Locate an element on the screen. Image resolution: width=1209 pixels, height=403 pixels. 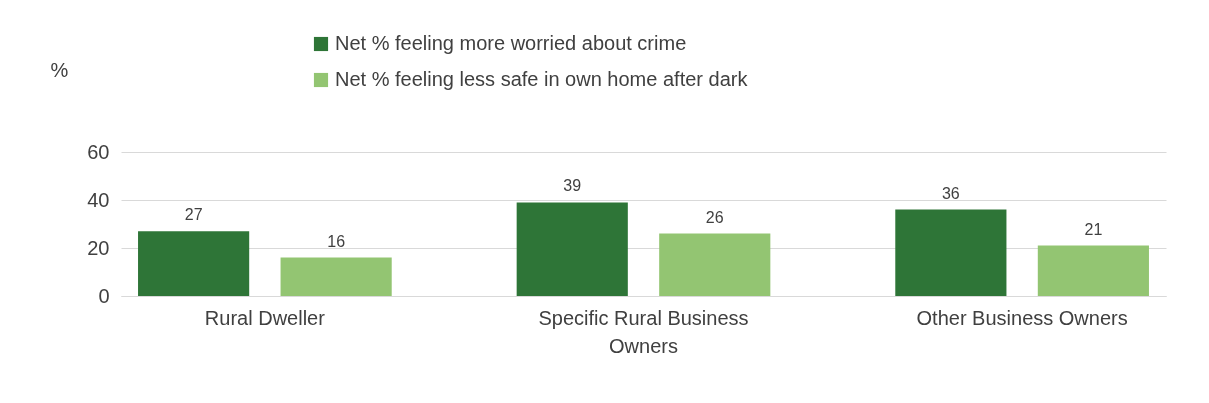
x-tick-label: Other Business Owners is located at coordinates (1022, 317).